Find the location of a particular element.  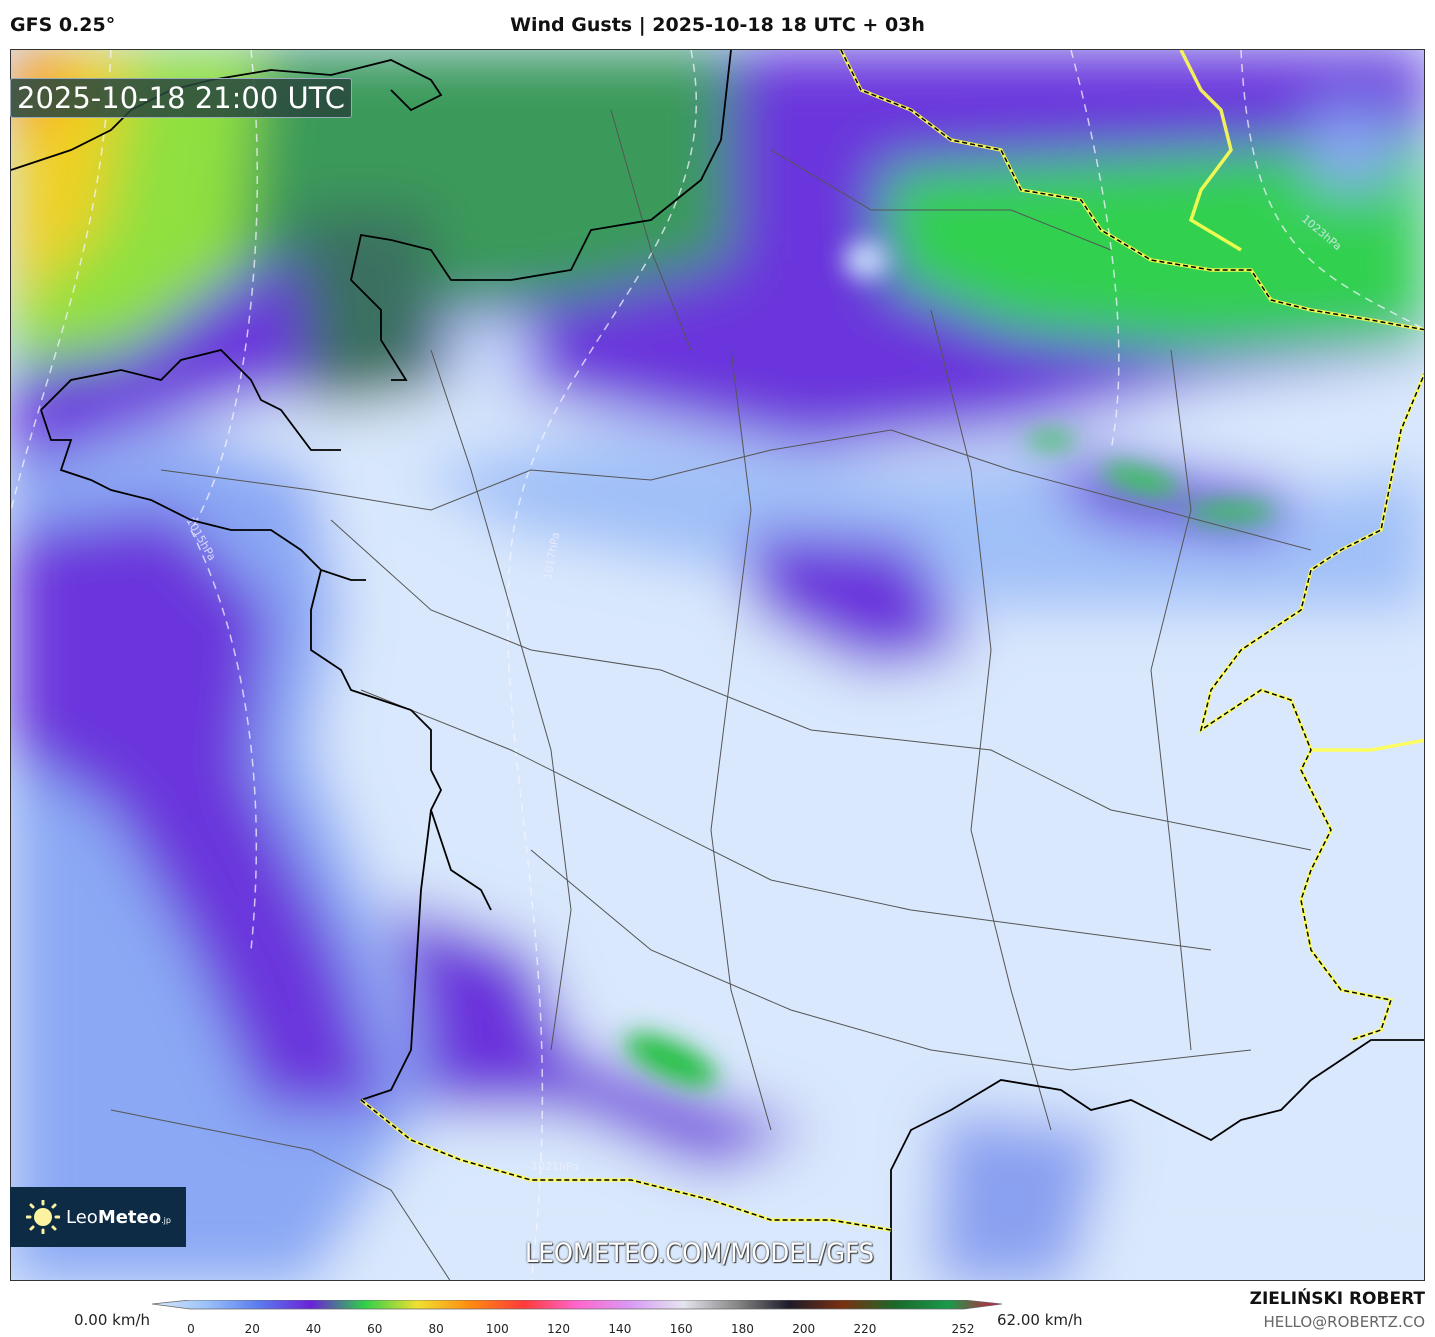

colorbar-tick: 180 is located at coordinates (742, 1329).